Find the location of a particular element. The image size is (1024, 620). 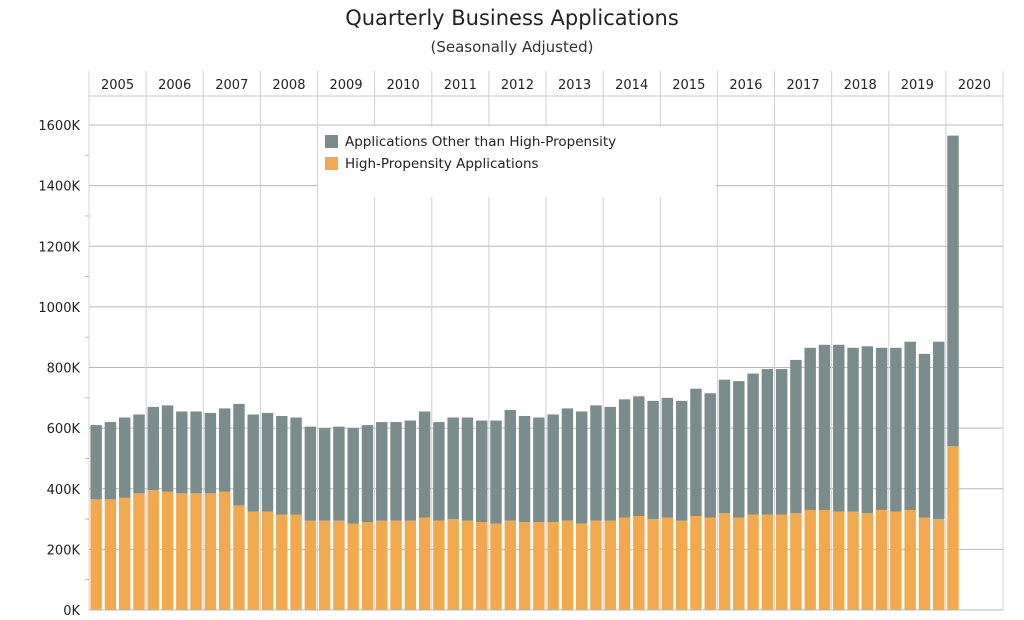

year-label: 2015 is located at coordinates (688, 85).